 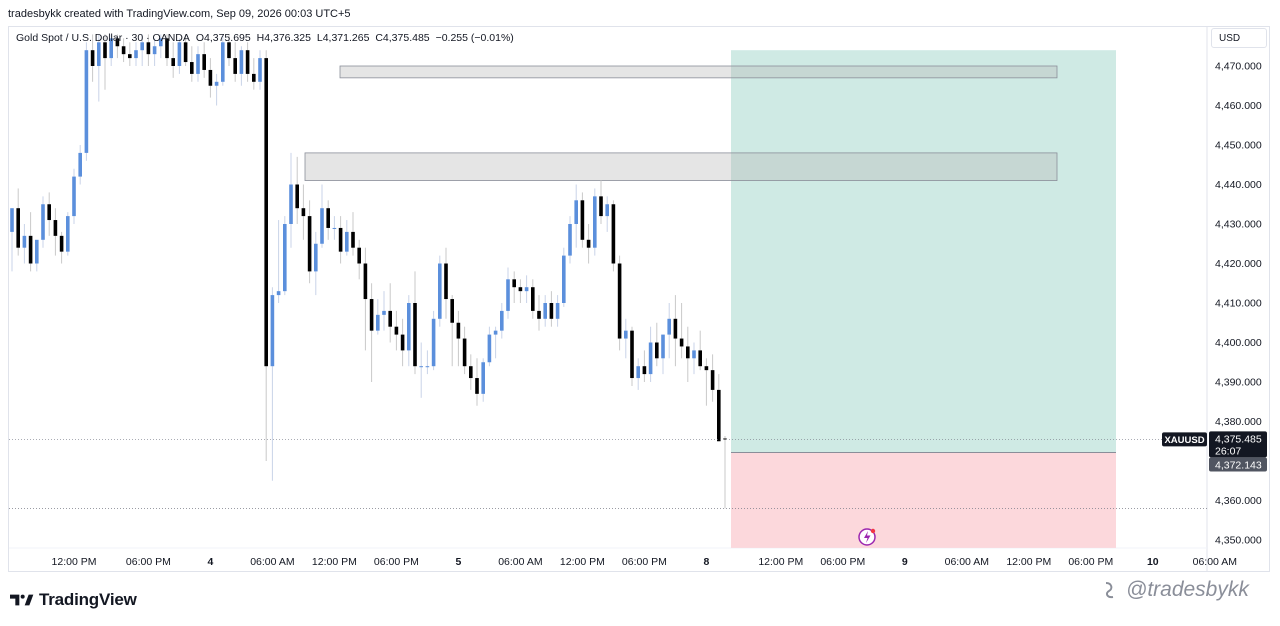 I want to click on event-flash-icon, so click(x=867, y=537).